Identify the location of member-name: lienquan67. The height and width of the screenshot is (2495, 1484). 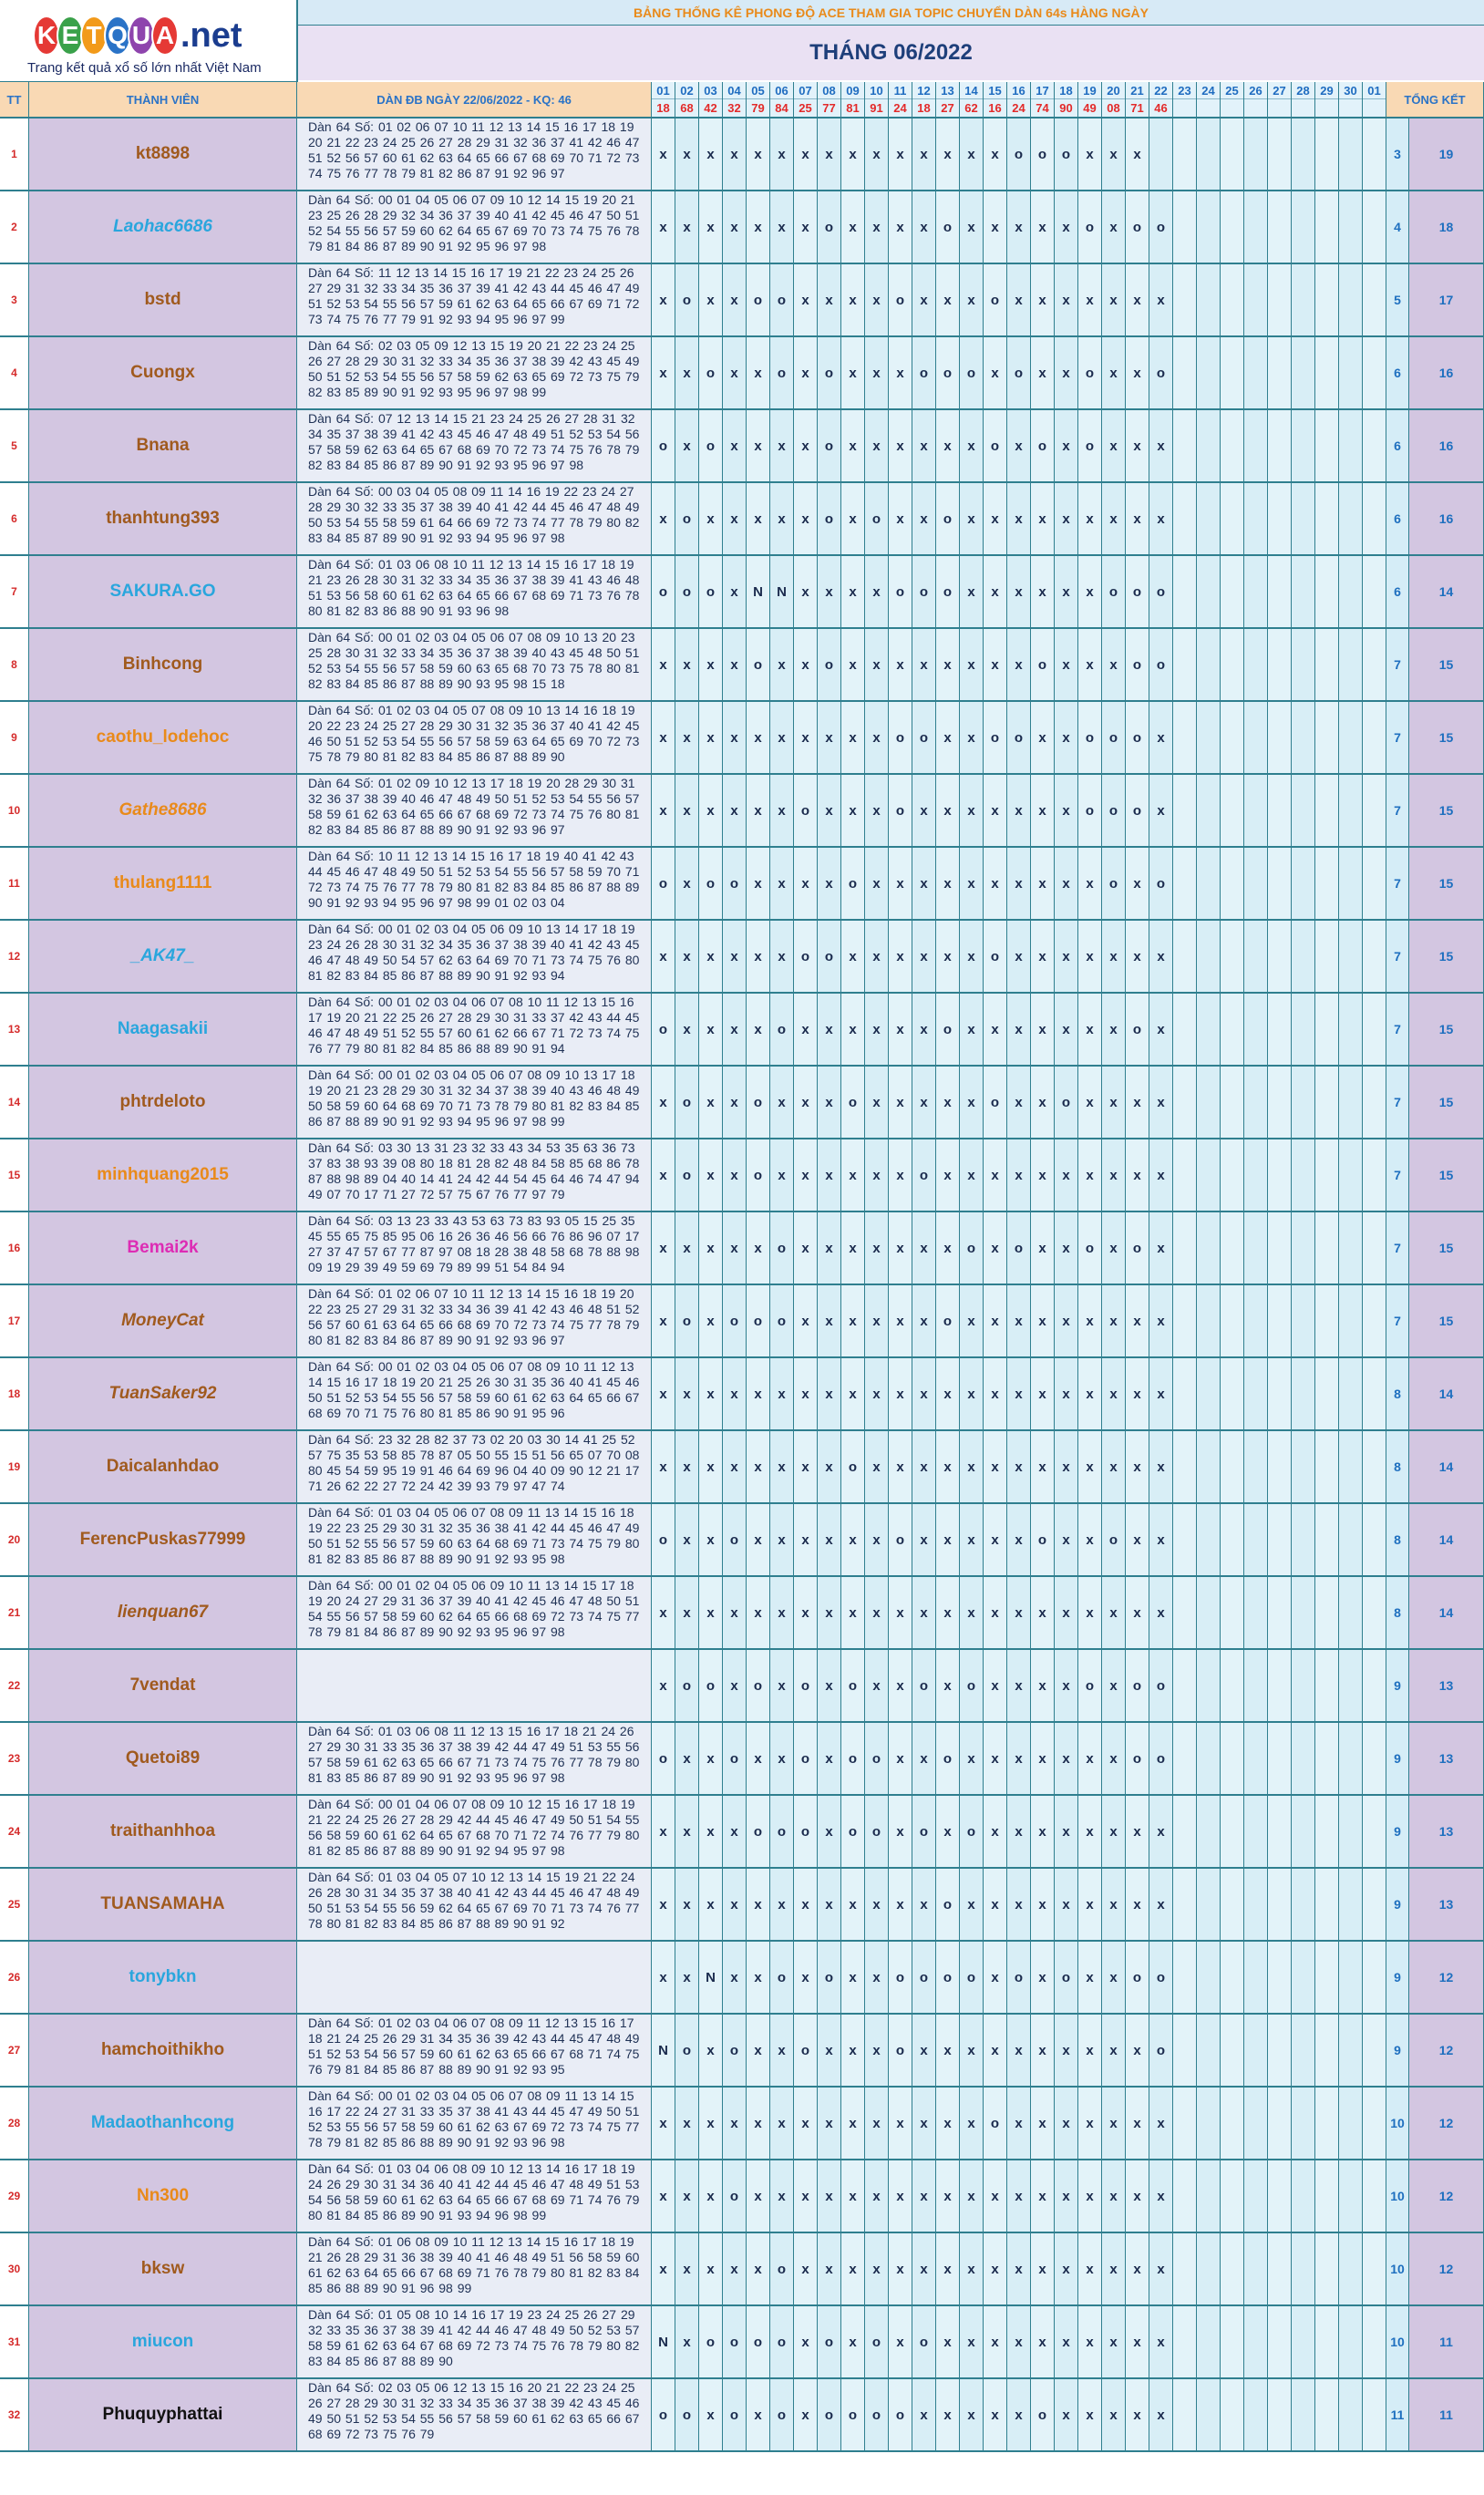
(163, 1613).